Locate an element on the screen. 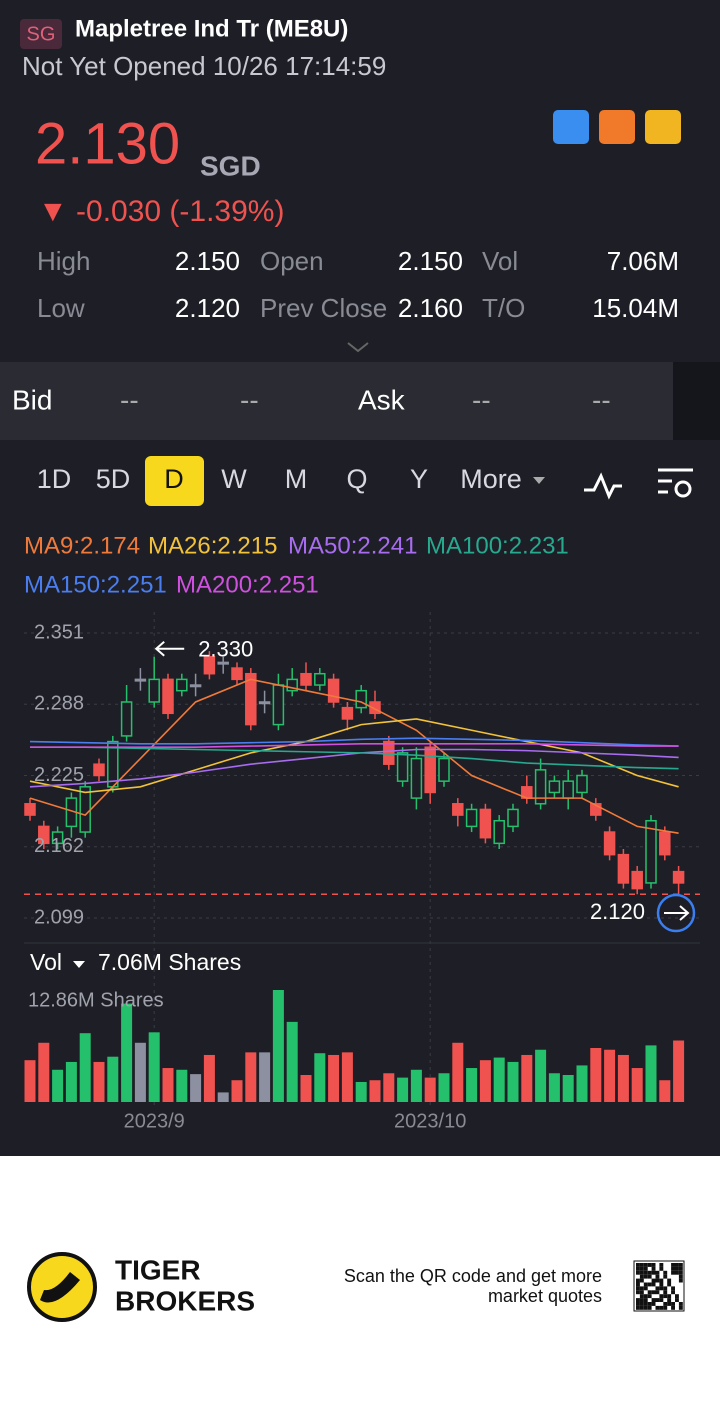 Image resolution: width=720 pixels, height=1416 pixels. stat-value: 15.04M is located at coordinates (635, 308).